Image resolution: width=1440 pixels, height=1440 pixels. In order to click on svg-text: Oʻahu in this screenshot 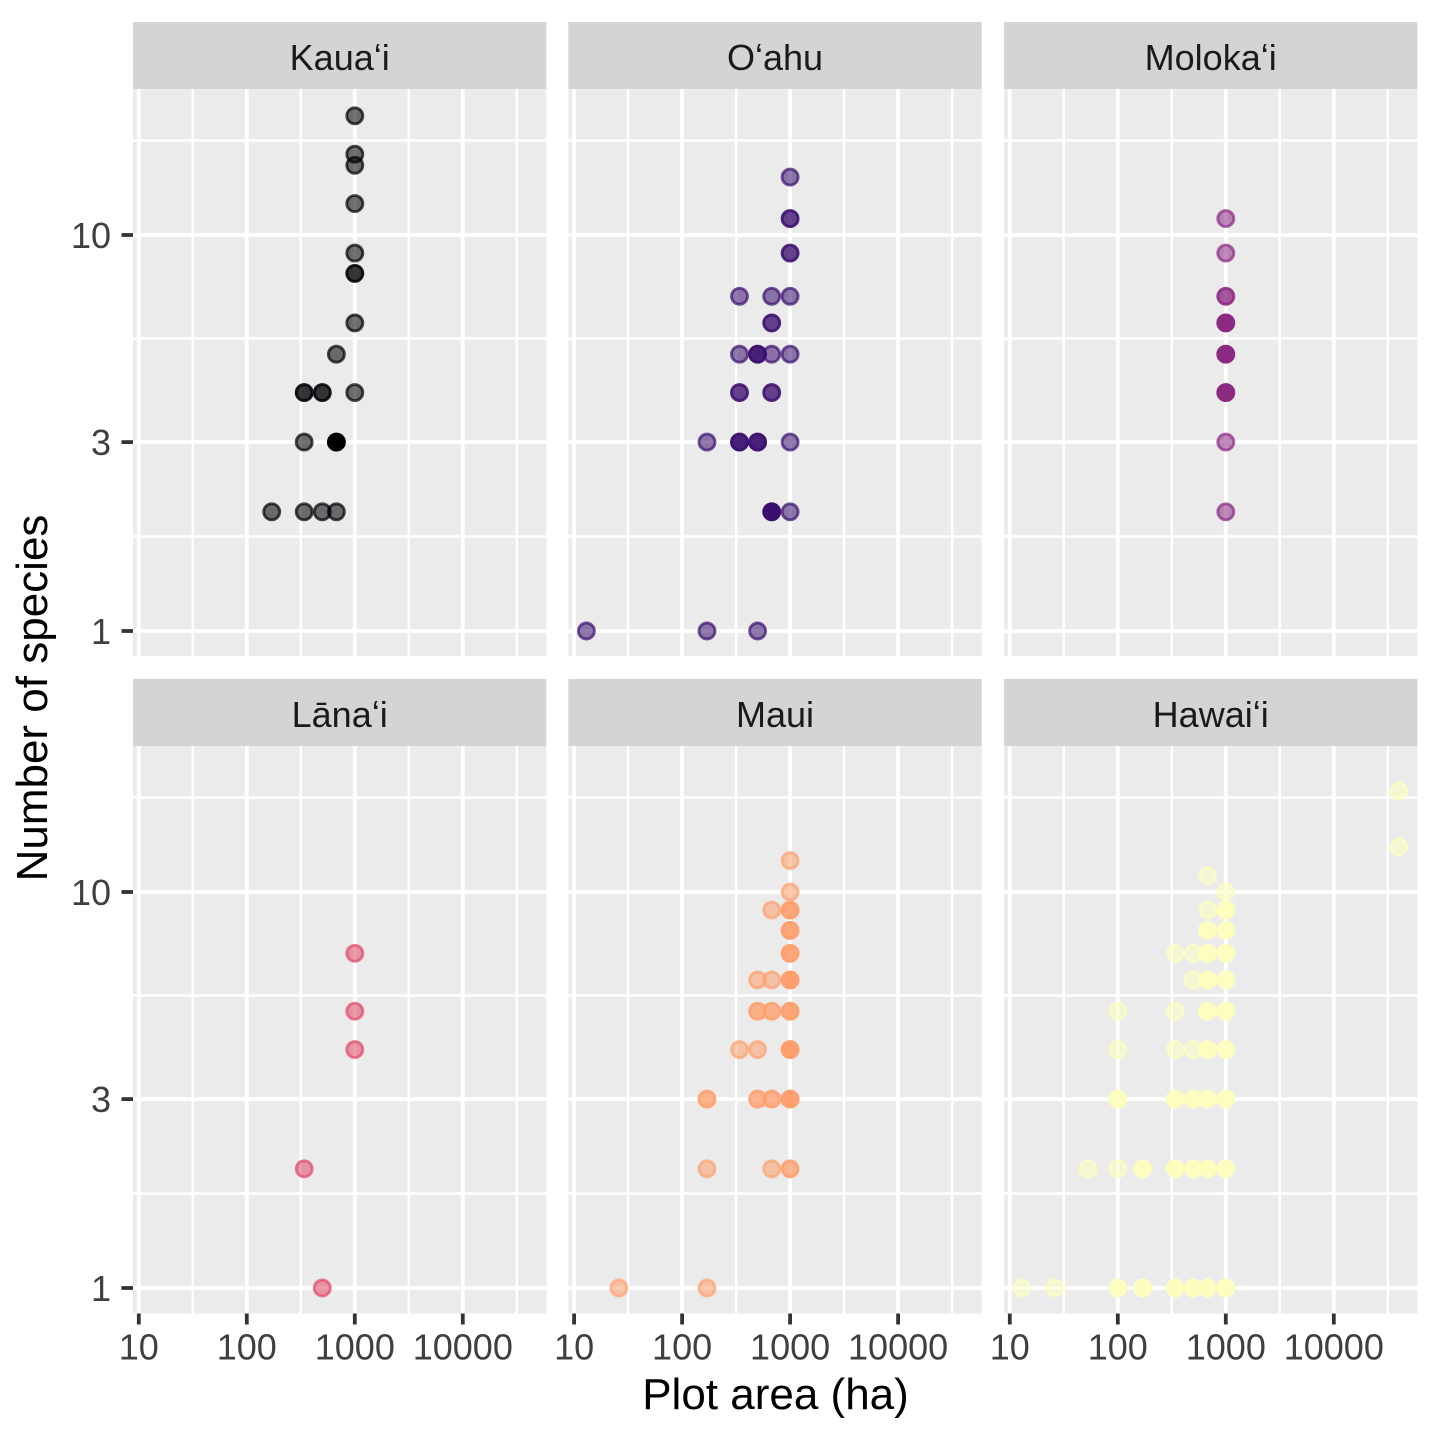, I will do `click(775, 57)`.